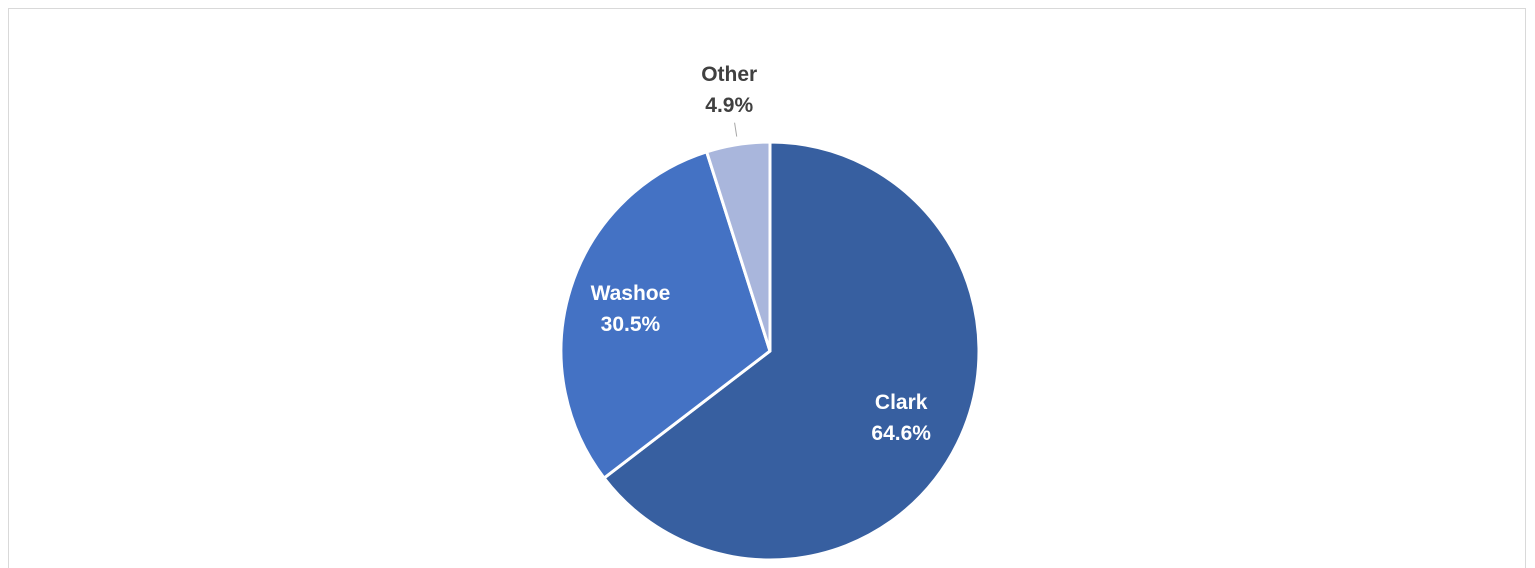  I want to click on leader-line-other, so click(736, 129).